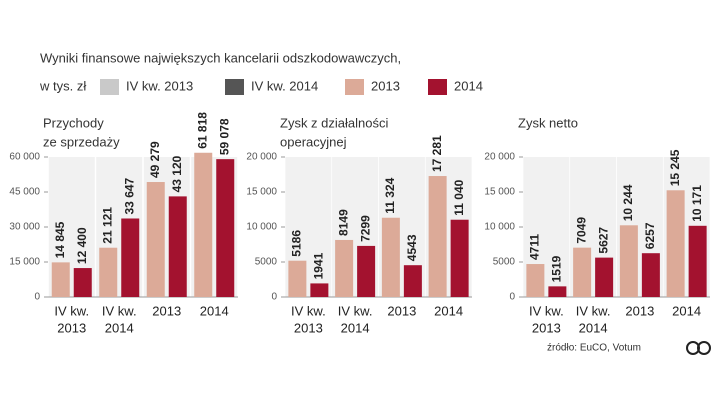 The height and width of the screenshot is (405, 720). Describe the element at coordinates (535, 247) in the screenshot. I see `value-label: 4711` at that location.